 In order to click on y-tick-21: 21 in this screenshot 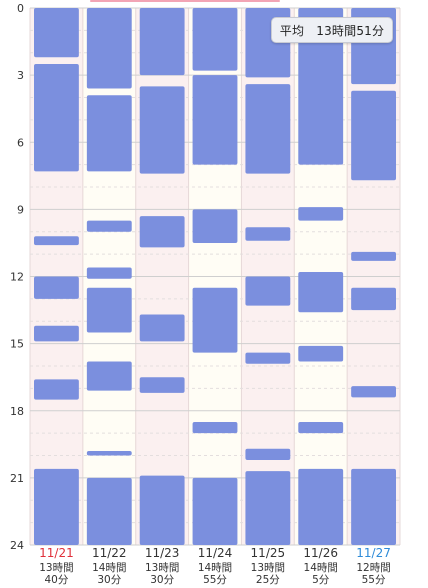, I will do `click(17, 478)`.